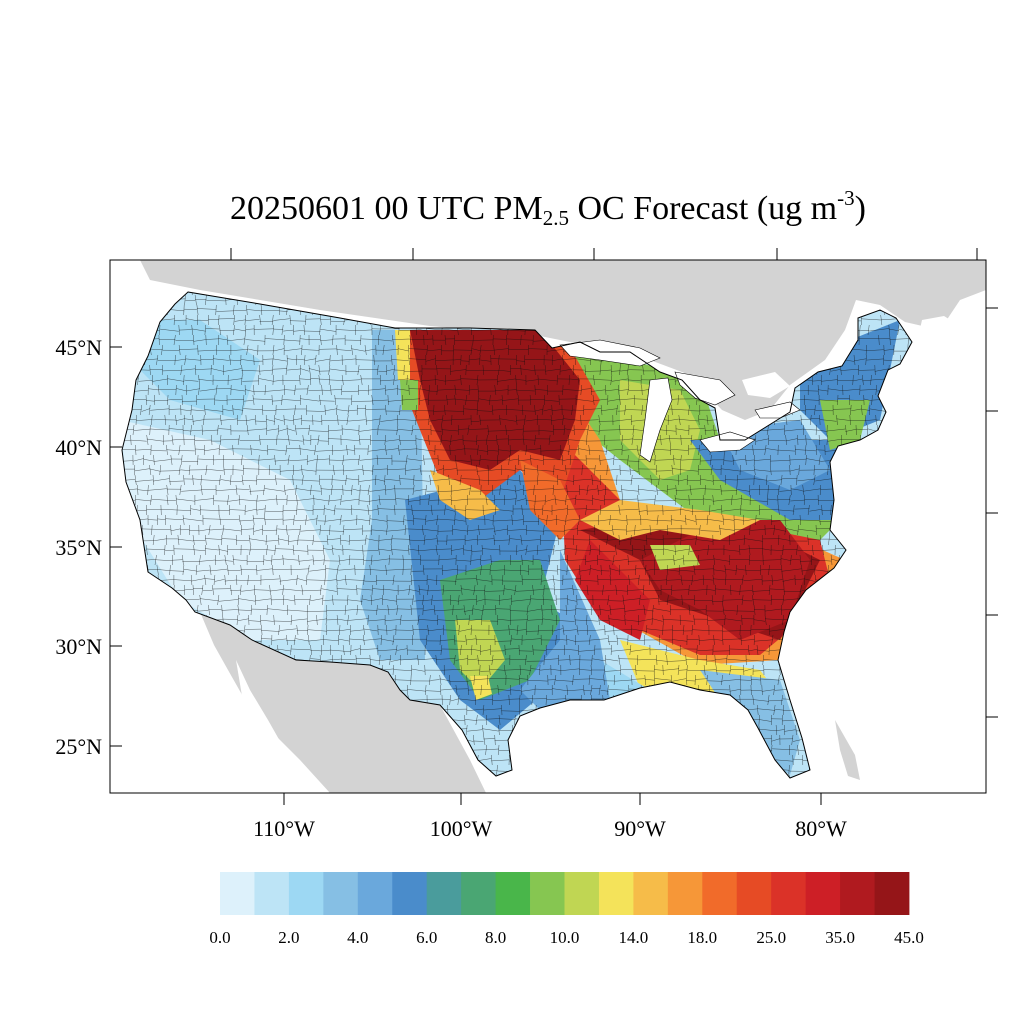 The height and width of the screenshot is (1024, 1024). What do you see at coordinates (495, 937) in the screenshot?
I see `colorbar-label: 8.0` at bounding box center [495, 937].